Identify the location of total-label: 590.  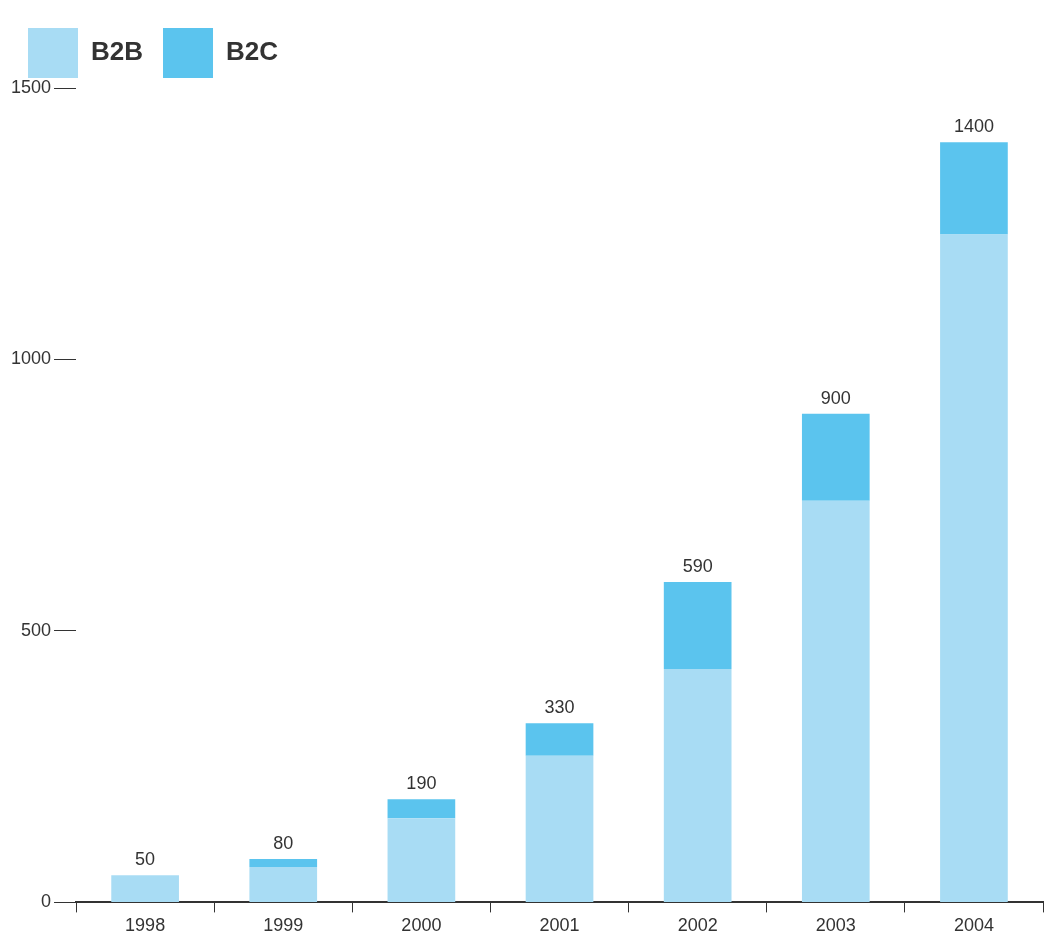
(697, 566).